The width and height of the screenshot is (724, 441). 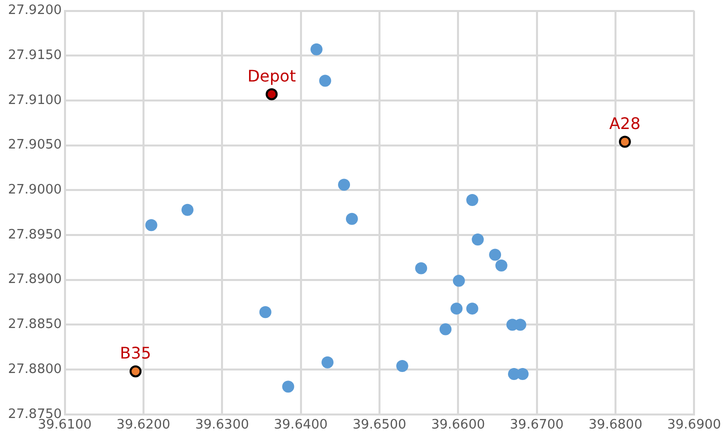 I want to click on x-tick-label: 39.6900, so click(x=694, y=425).